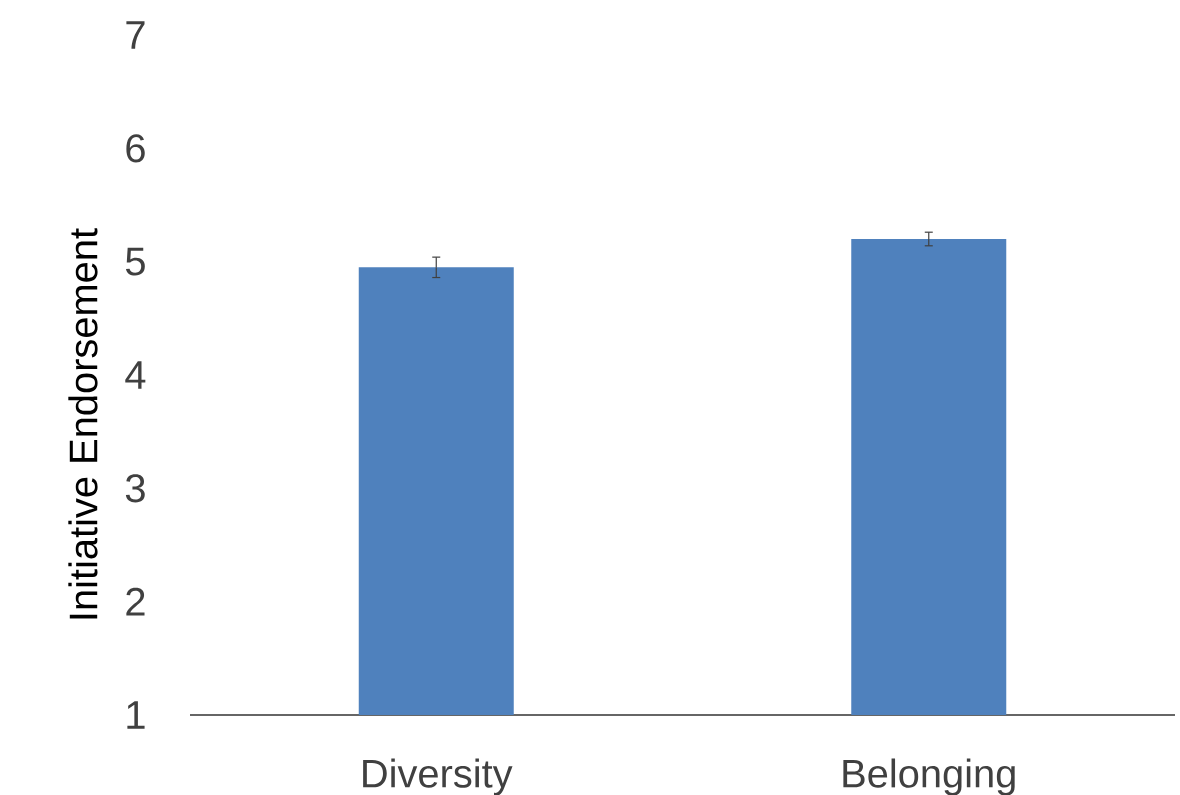  What do you see at coordinates (438, 776) in the screenshot?
I see `x-tick-label: Diversity` at bounding box center [438, 776].